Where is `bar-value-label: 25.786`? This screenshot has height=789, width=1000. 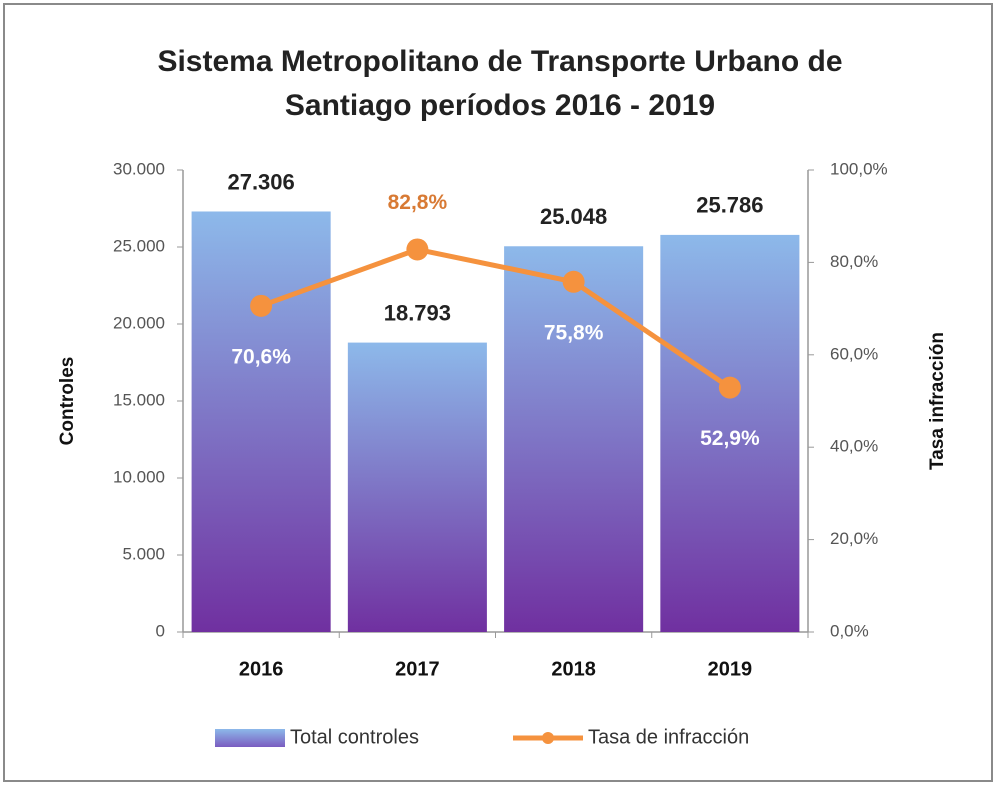 bar-value-label: 25.786 is located at coordinates (729, 205).